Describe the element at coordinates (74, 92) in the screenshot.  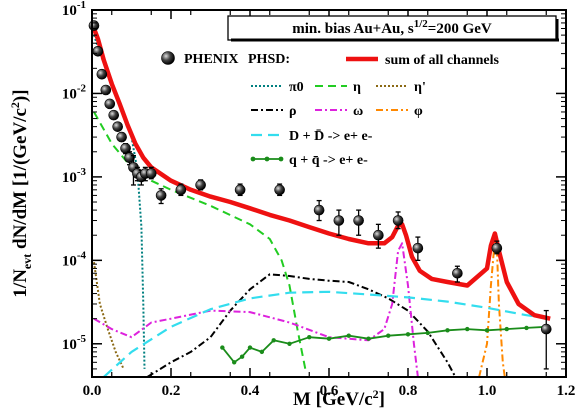
I see `y-tick-label: 10⁻²` at that location.